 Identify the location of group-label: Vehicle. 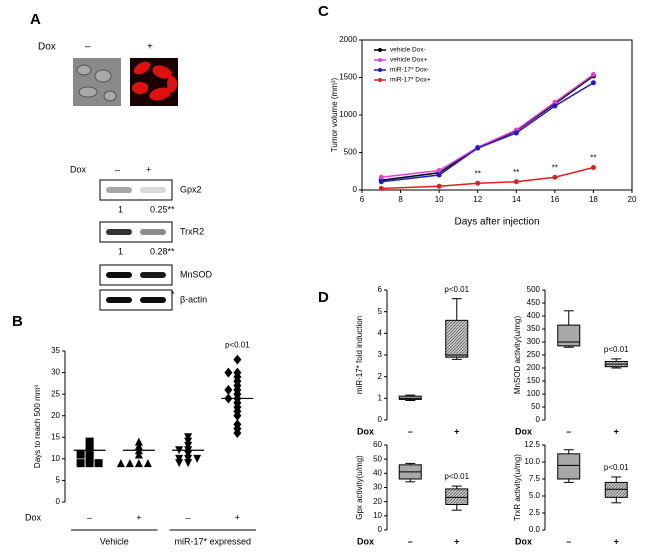
(114, 541).